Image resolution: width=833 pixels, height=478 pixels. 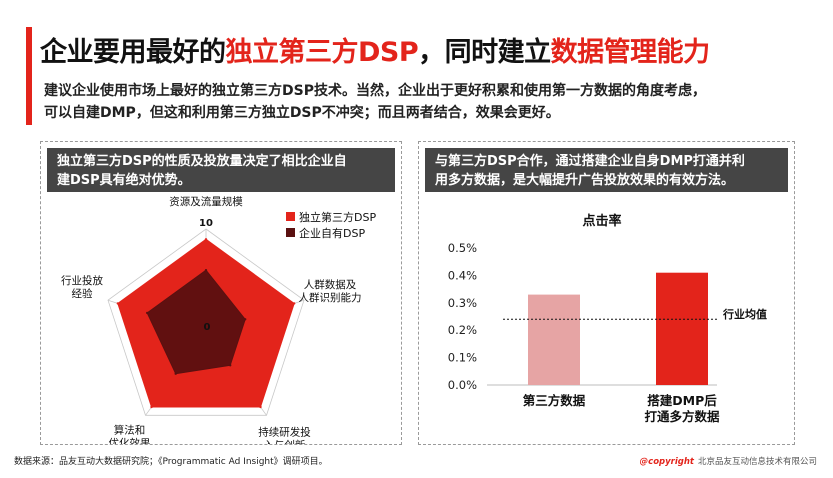 What do you see at coordinates (462, 275) in the screenshot?
I see `bar-y-tick-label: 0.4%` at bounding box center [462, 275].